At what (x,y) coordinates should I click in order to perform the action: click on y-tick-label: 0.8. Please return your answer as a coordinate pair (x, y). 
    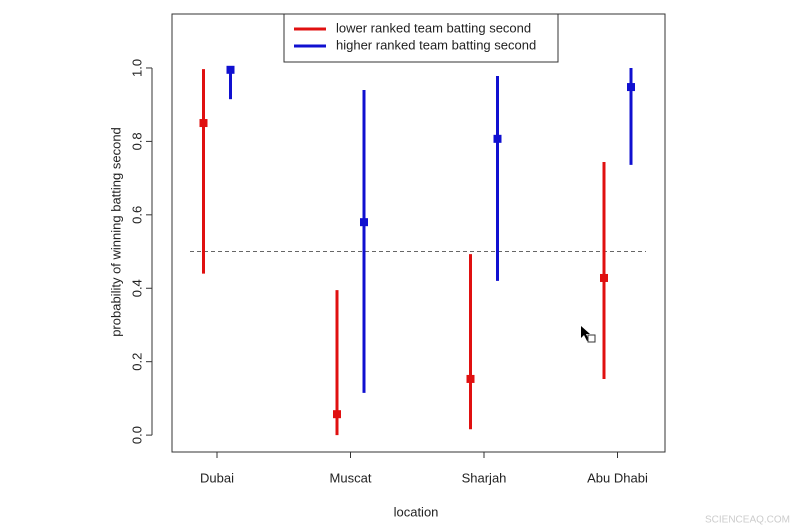
    Looking at the image, I should click on (136, 141).